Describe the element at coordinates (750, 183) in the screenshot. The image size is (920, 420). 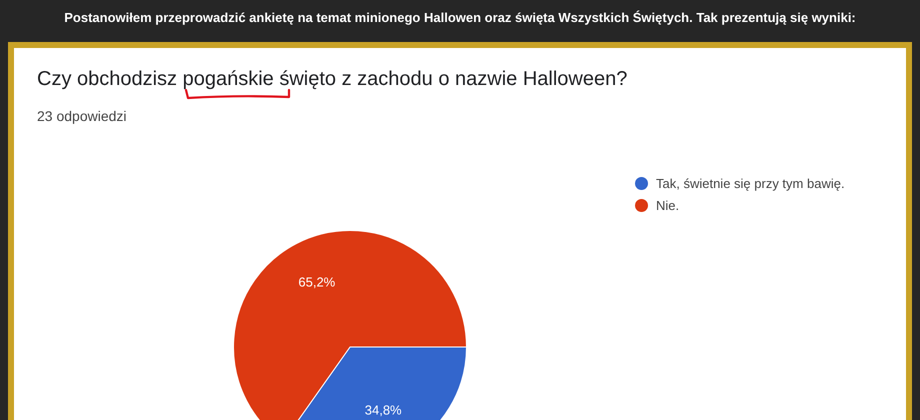
I see `legend-label: Tak, świetnie się przy tym bawię.` at that location.